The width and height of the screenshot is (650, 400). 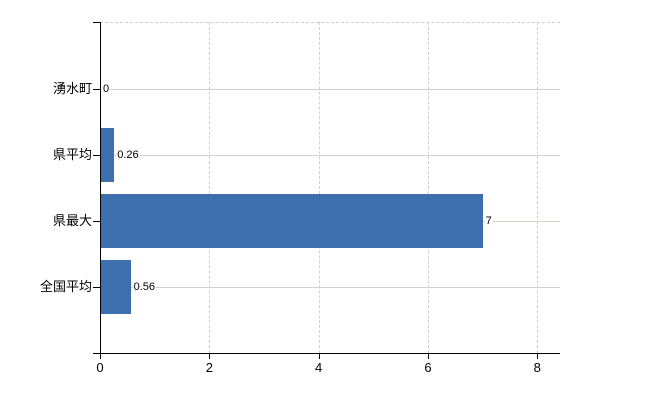 I want to click on category-label-0: 湧水町, so click(x=72, y=88).